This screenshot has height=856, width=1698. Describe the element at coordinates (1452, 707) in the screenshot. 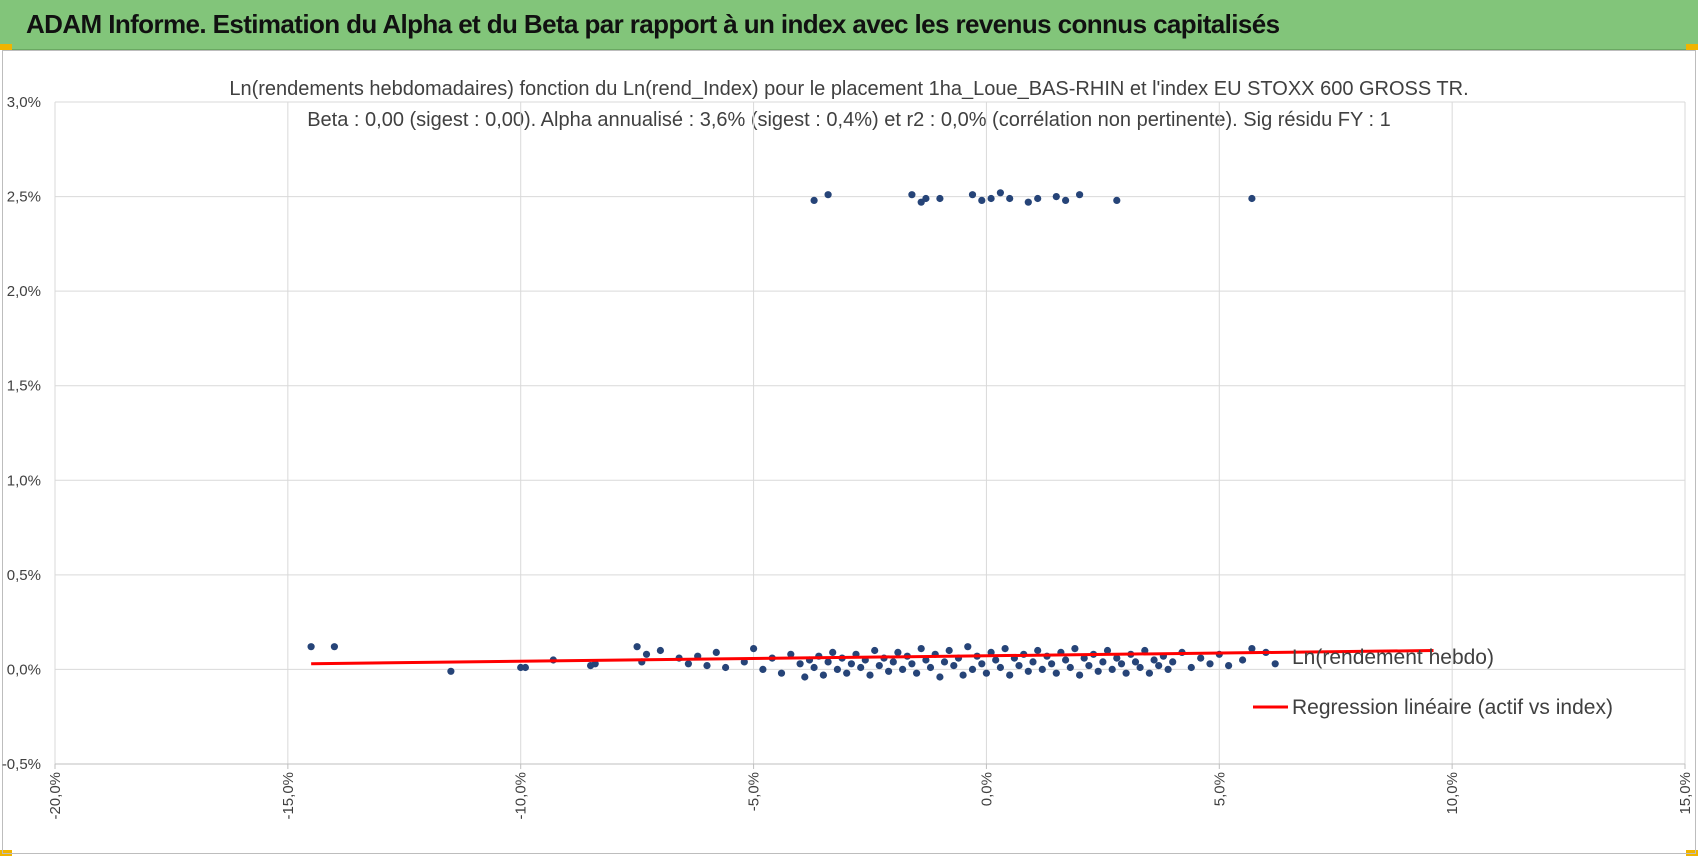

I see `legend-label-regression: Regression linéaire (actif vs index)` at that location.